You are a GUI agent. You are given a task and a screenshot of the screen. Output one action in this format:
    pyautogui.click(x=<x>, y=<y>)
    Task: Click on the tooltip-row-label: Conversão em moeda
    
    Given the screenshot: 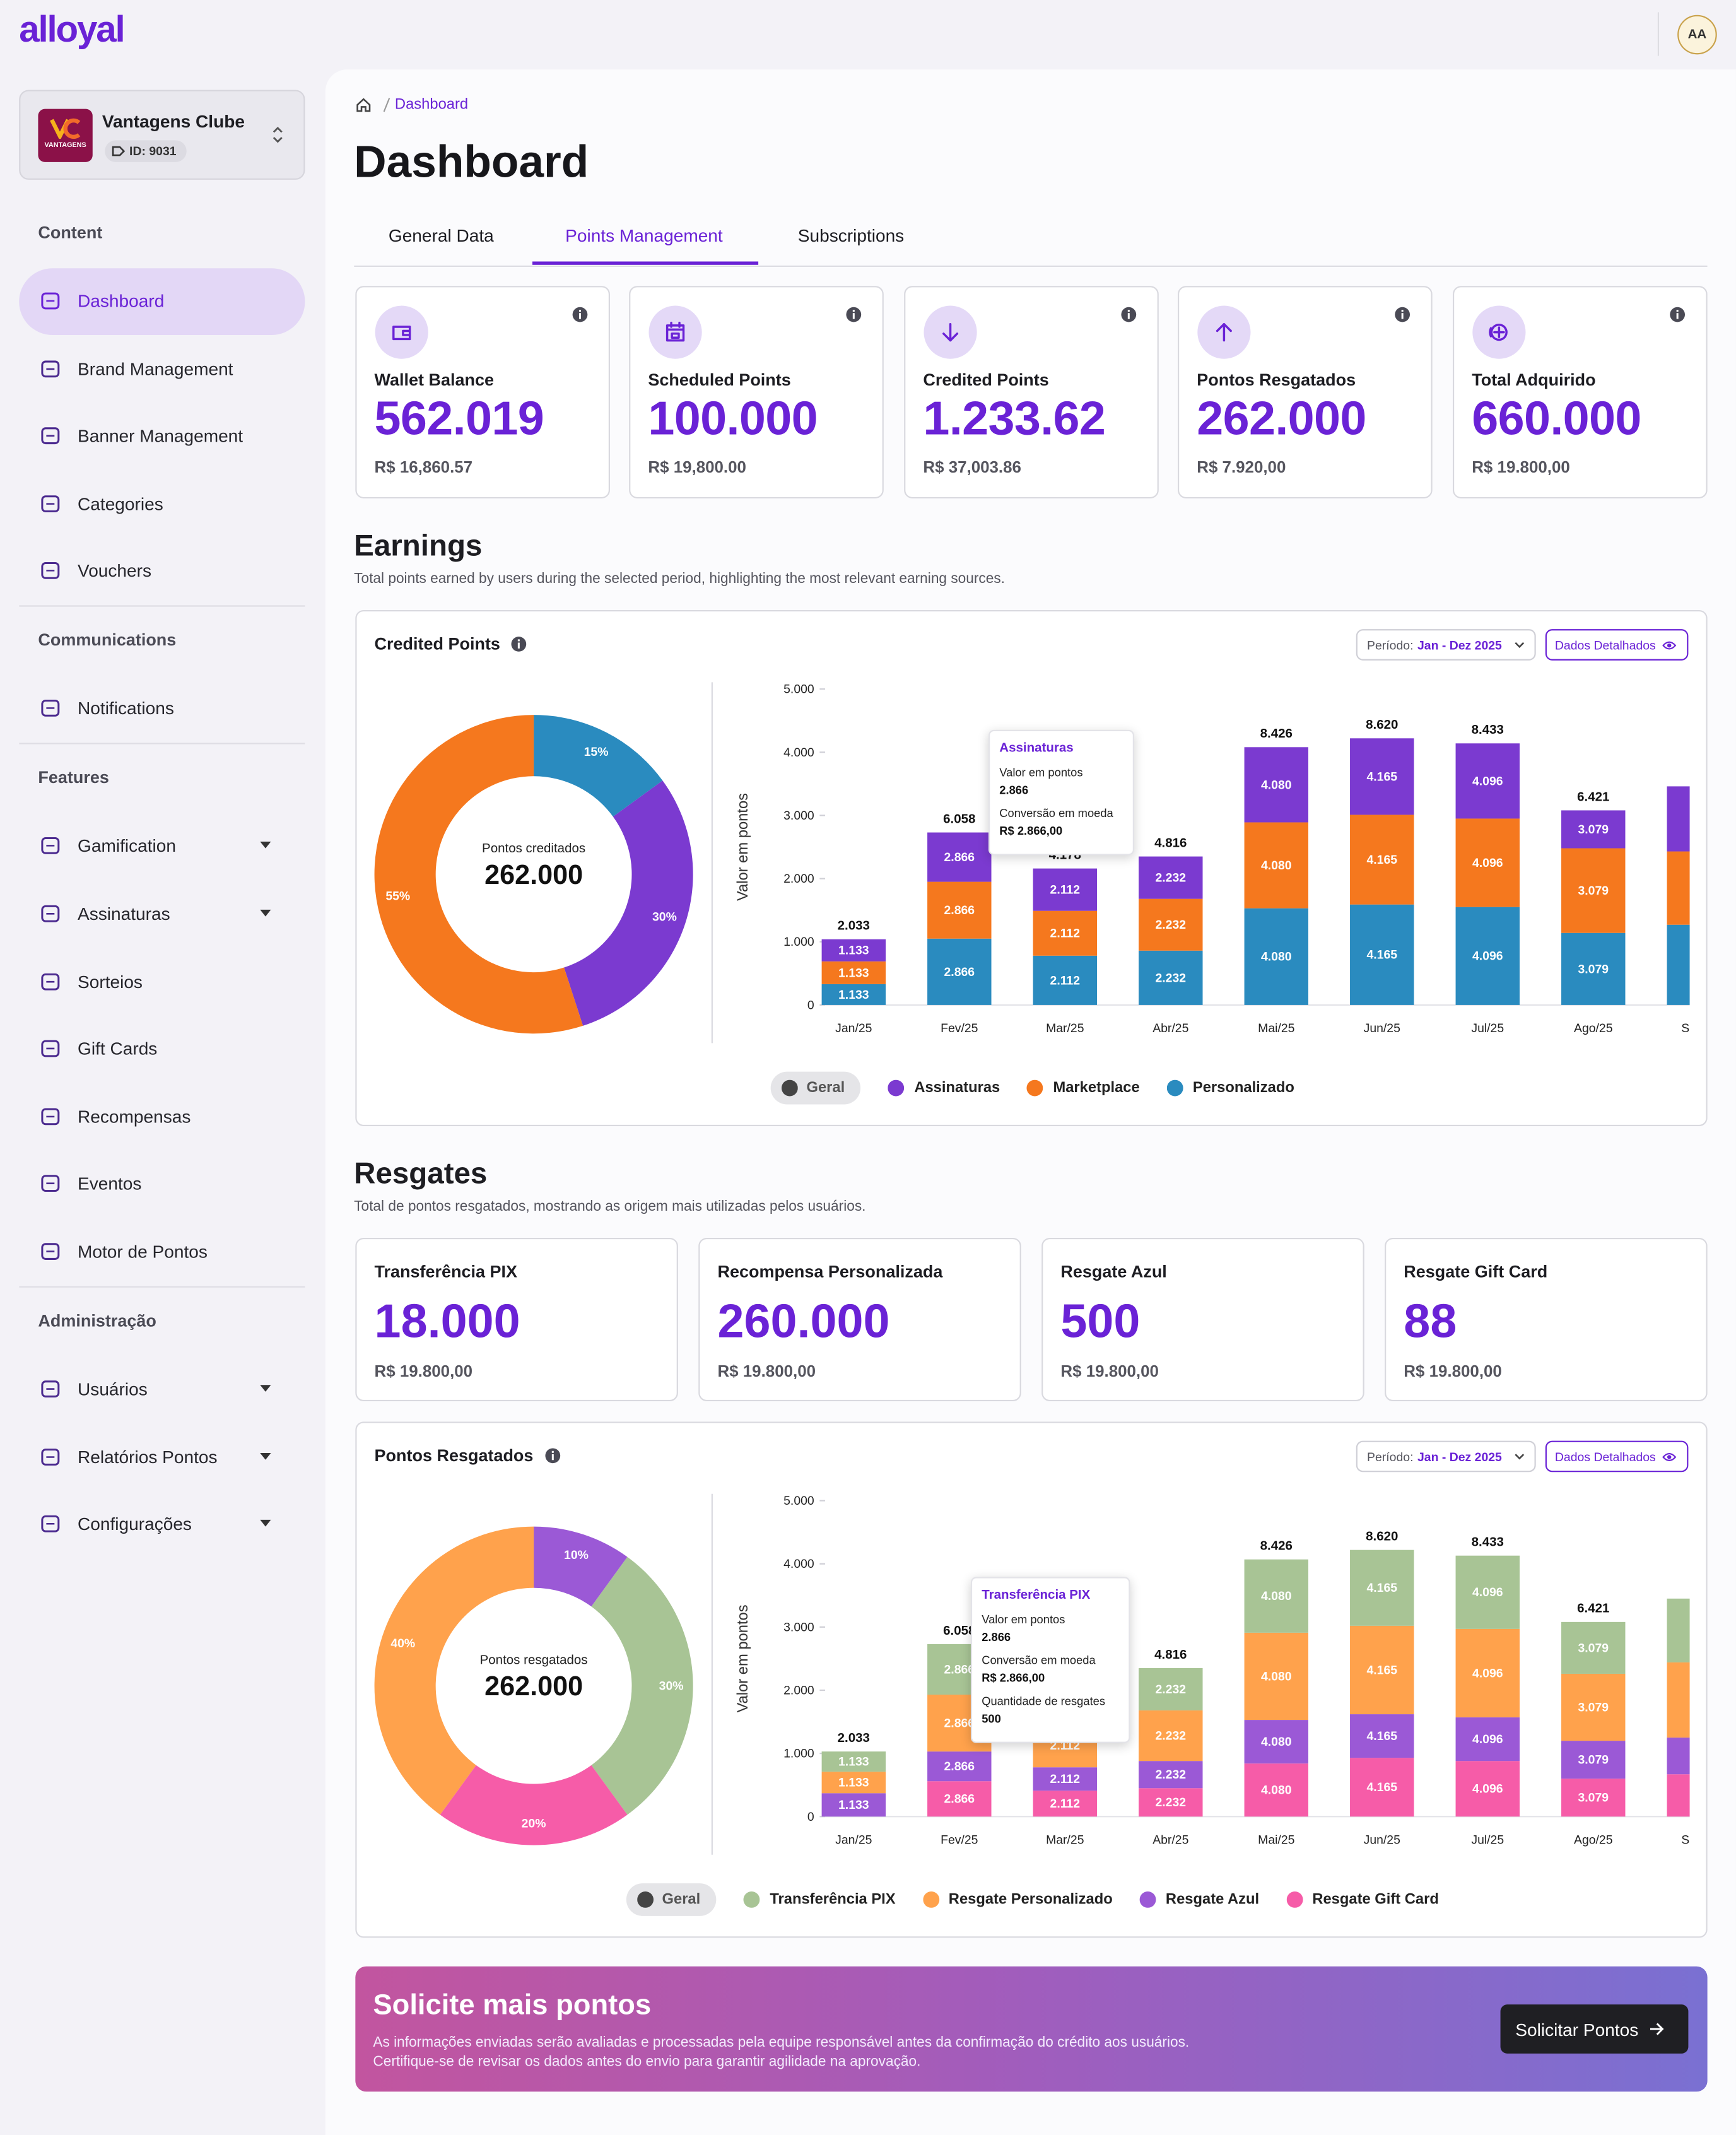 What is the action you would take?
    pyautogui.click(x=1056, y=813)
    